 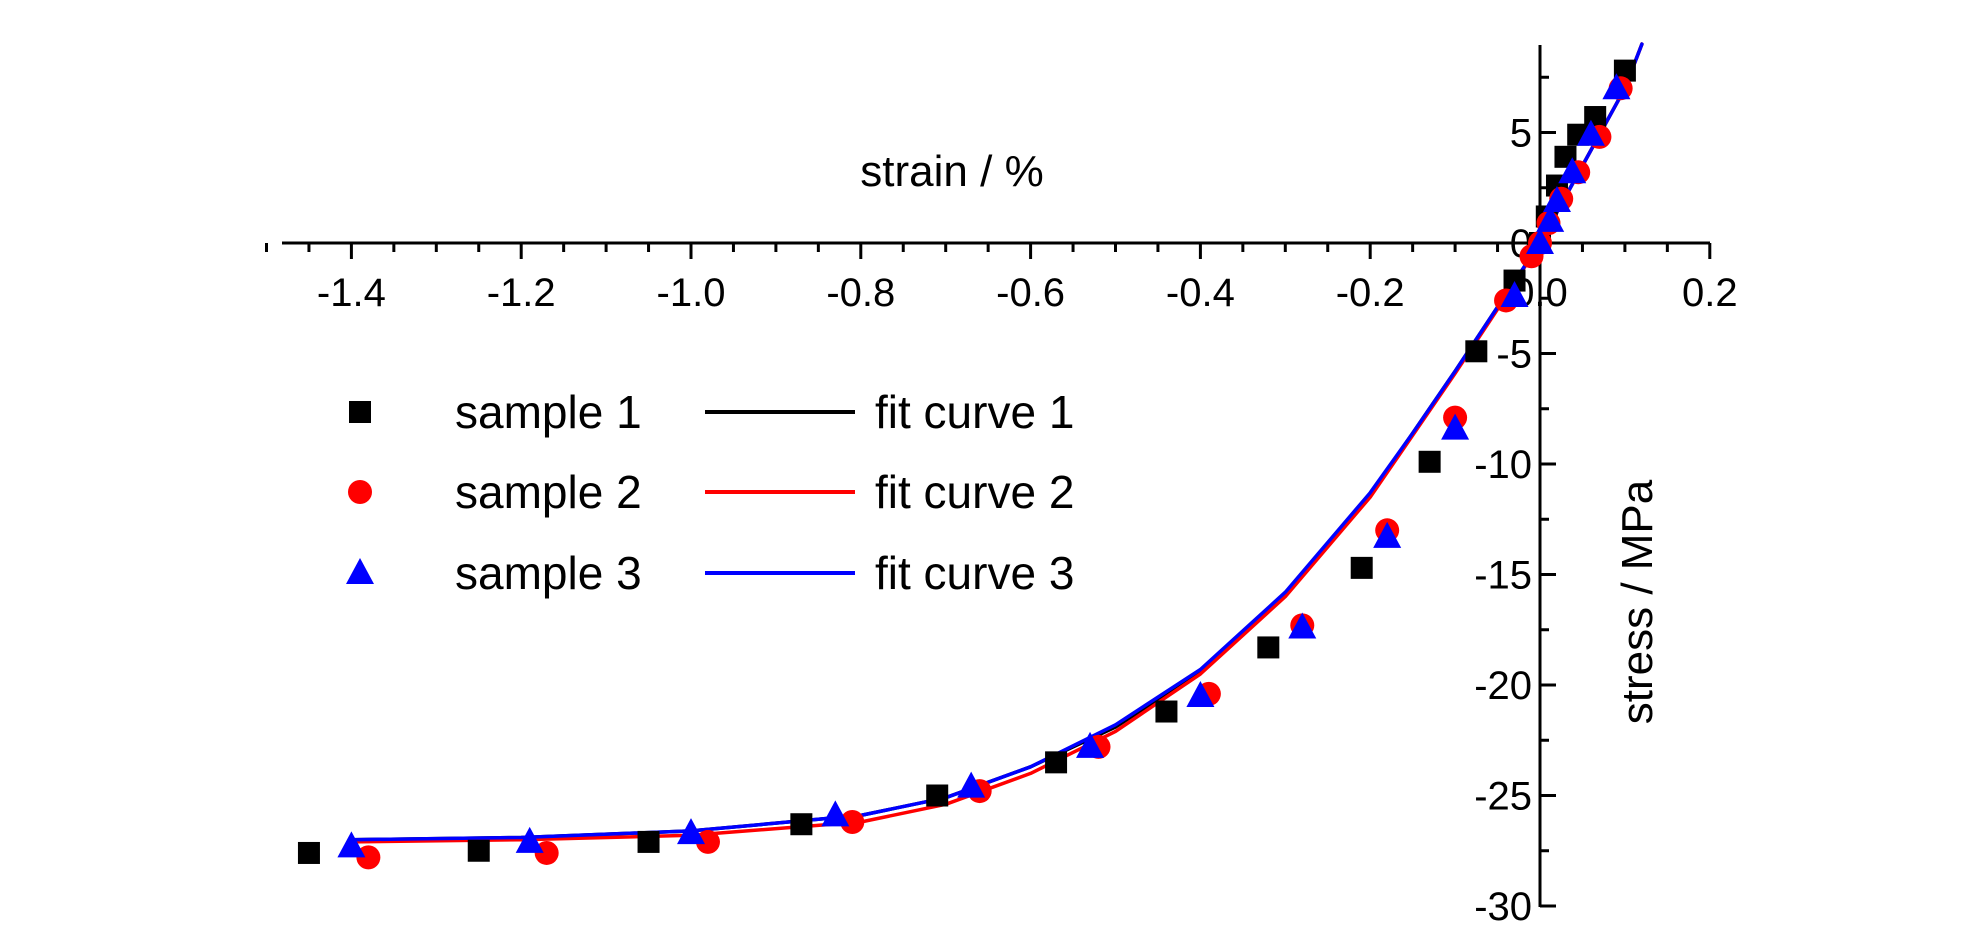 What do you see at coordinates (1514, 355) in the screenshot?
I see `y-tick-label: -5` at bounding box center [1514, 355].